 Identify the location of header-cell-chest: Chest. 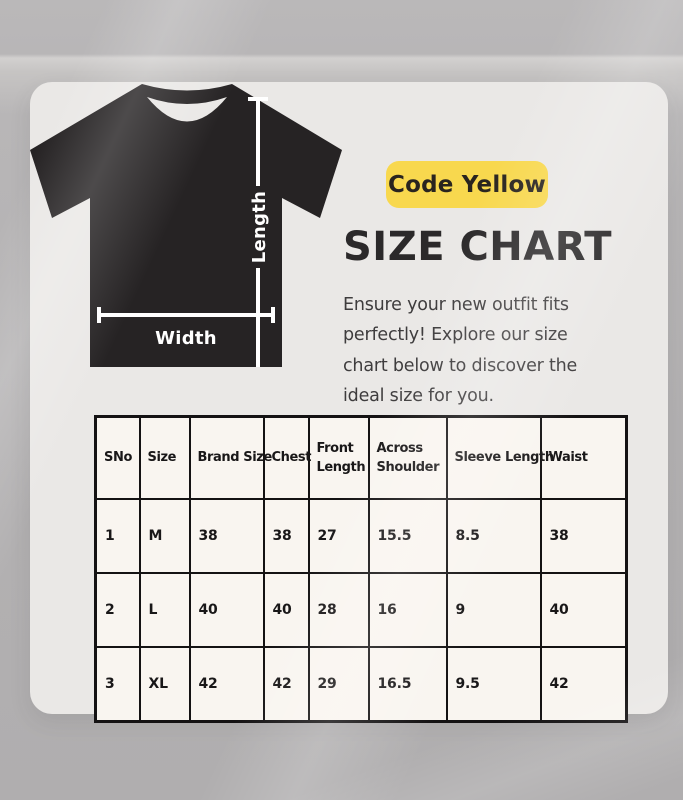
(286, 457).